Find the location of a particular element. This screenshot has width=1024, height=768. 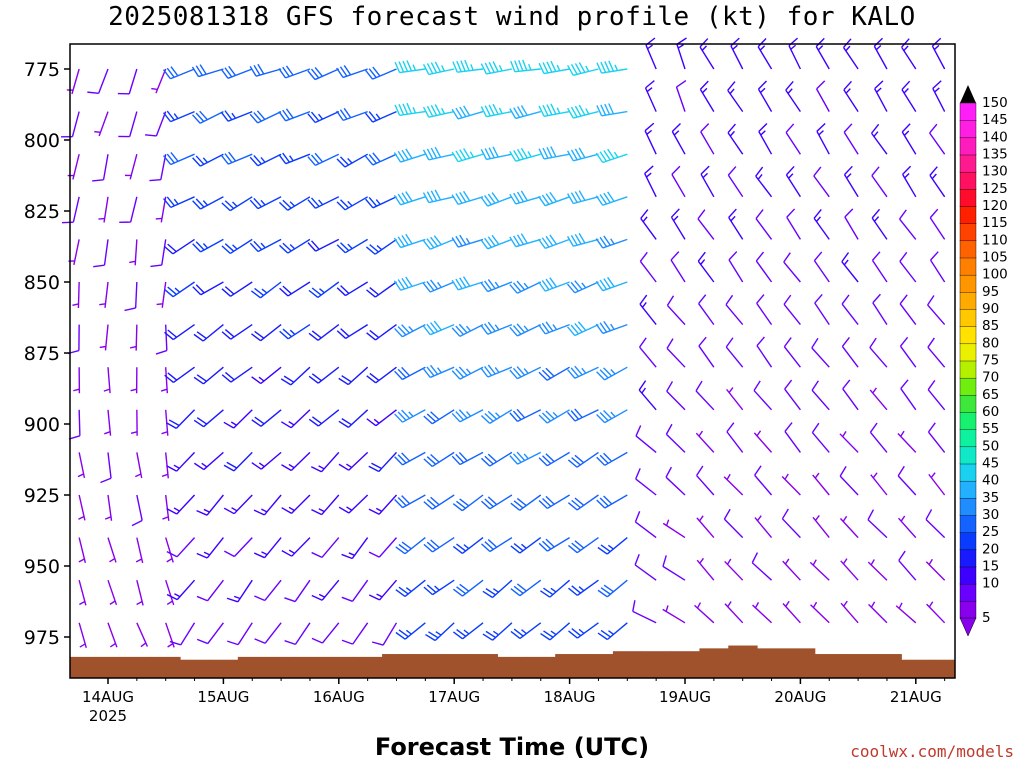

x-tick-label: 19AUG is located at coordinates (685, 697).